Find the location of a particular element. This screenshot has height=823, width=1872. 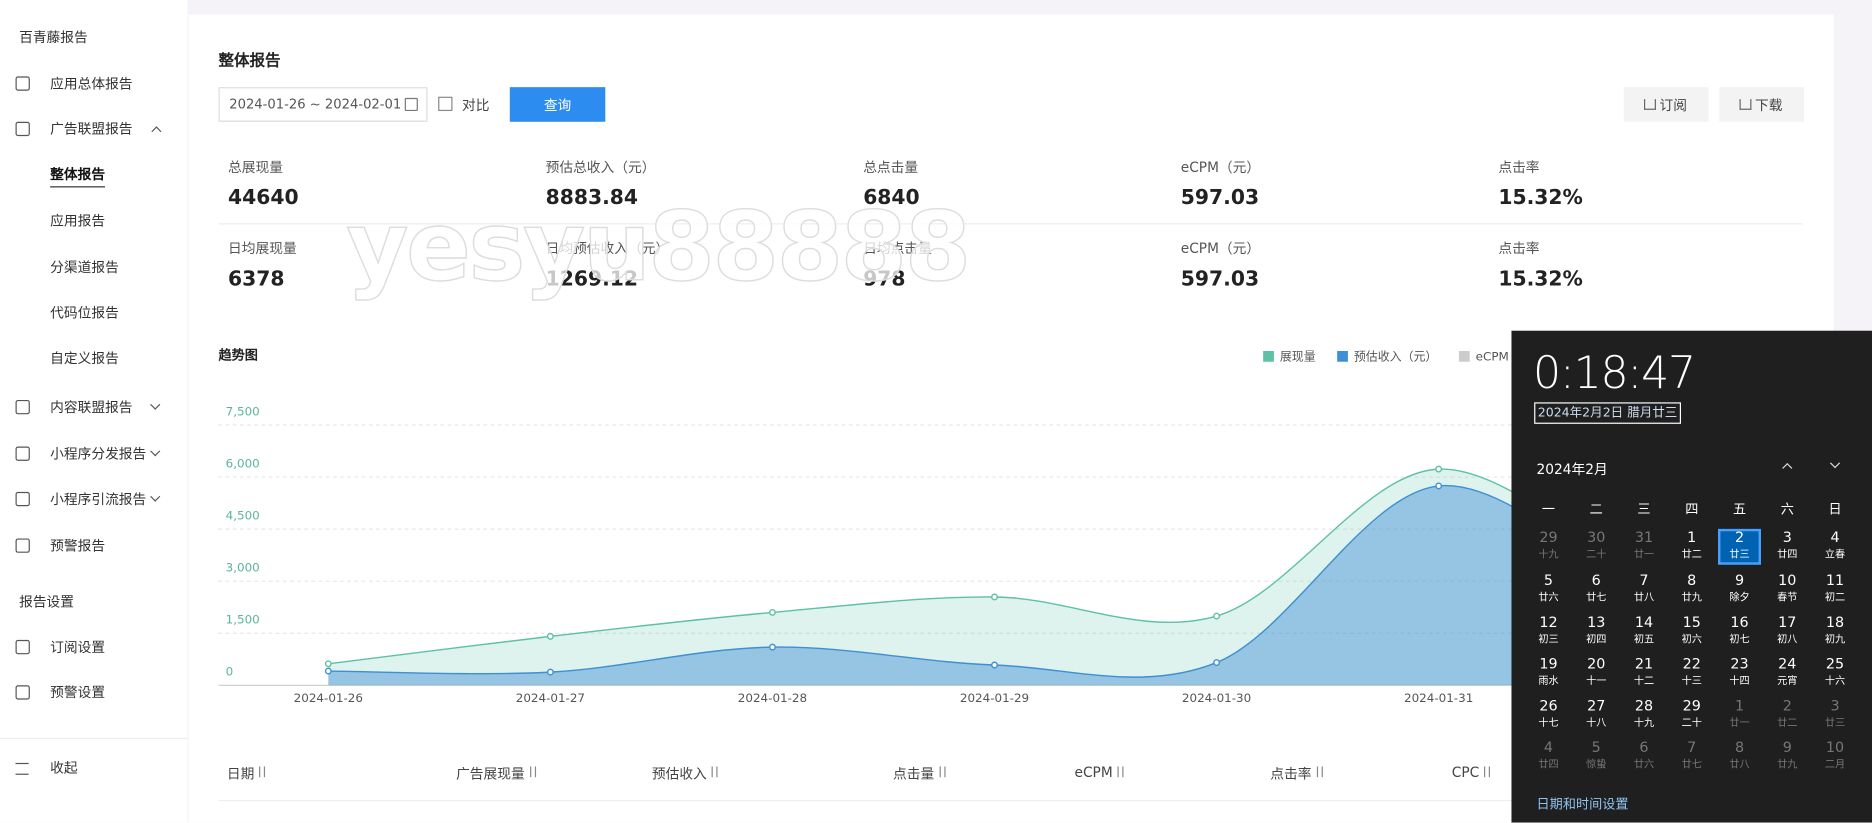

column-header: 日期 is located at coordinates (240, 774).